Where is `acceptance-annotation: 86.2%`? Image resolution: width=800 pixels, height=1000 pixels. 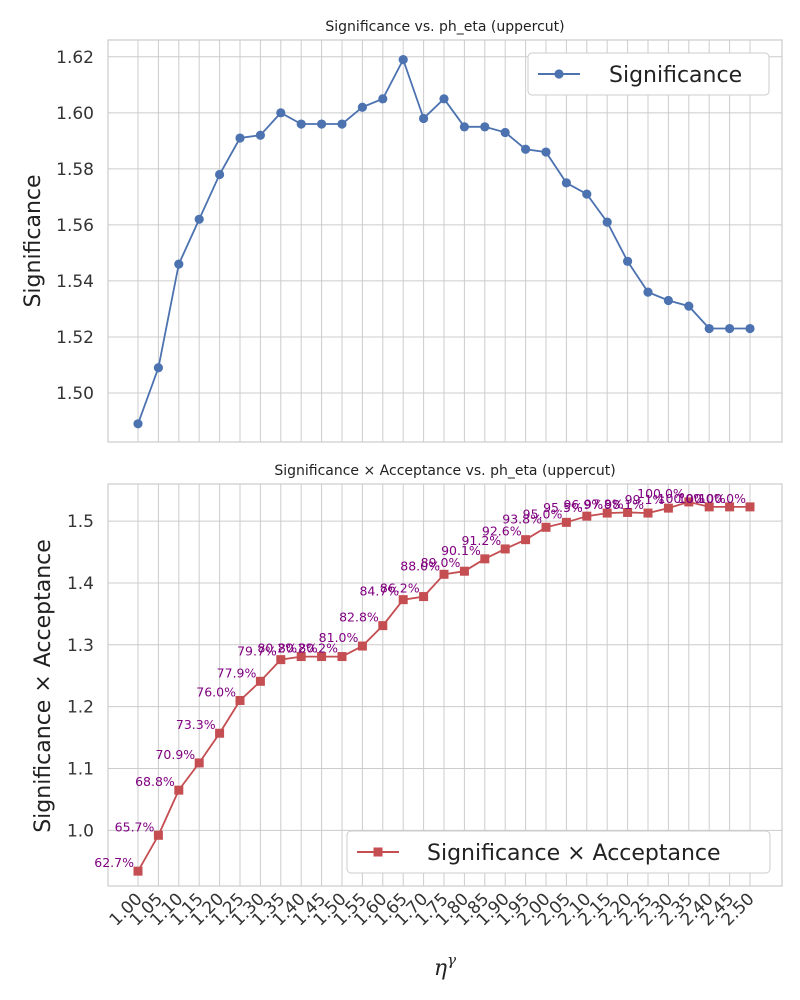 acceptance-annotation: 86.2% is located at coordinates (400, 588).